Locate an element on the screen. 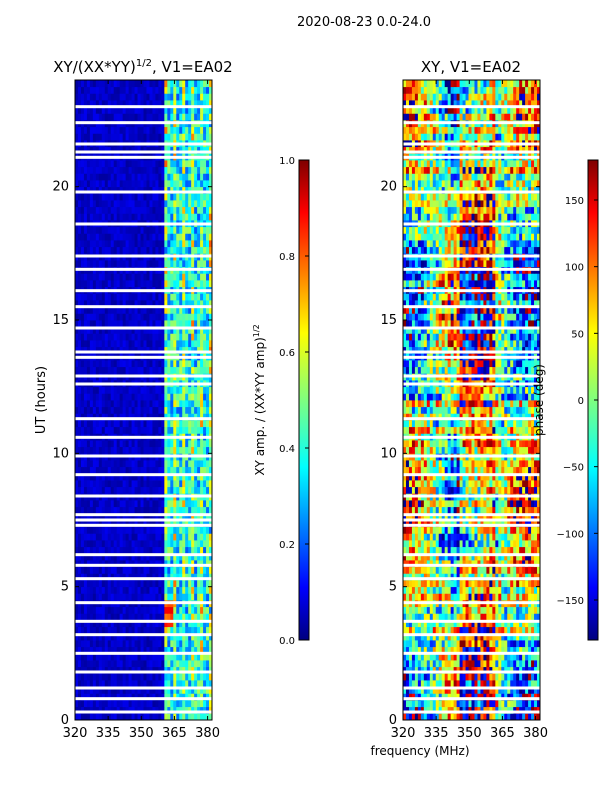 The image size is (600, 800). flagged-row is located at coordinates (143, 307).